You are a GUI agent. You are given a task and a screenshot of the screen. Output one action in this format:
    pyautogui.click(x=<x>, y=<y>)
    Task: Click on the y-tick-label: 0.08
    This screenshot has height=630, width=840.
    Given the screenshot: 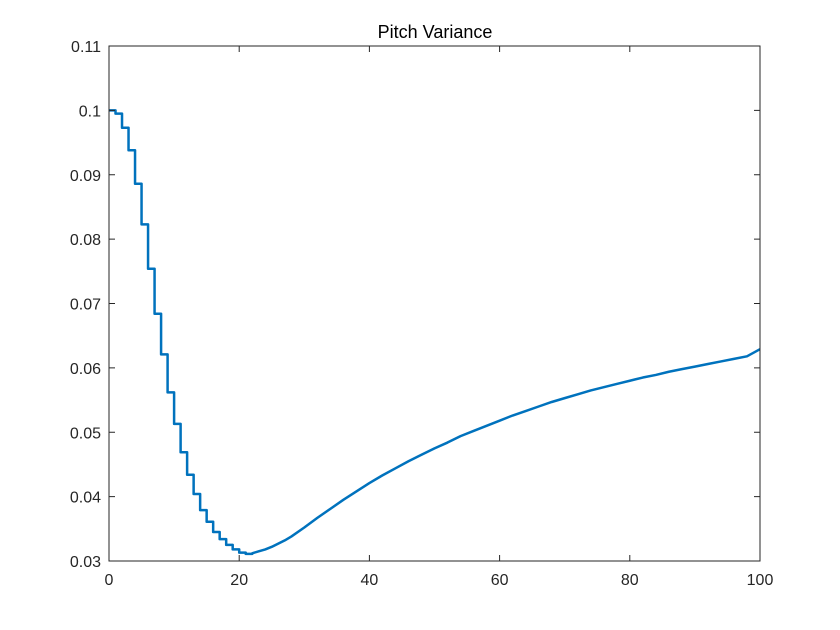 What is the action you would take?
    pyautogui.click(x=85, y=240)
    